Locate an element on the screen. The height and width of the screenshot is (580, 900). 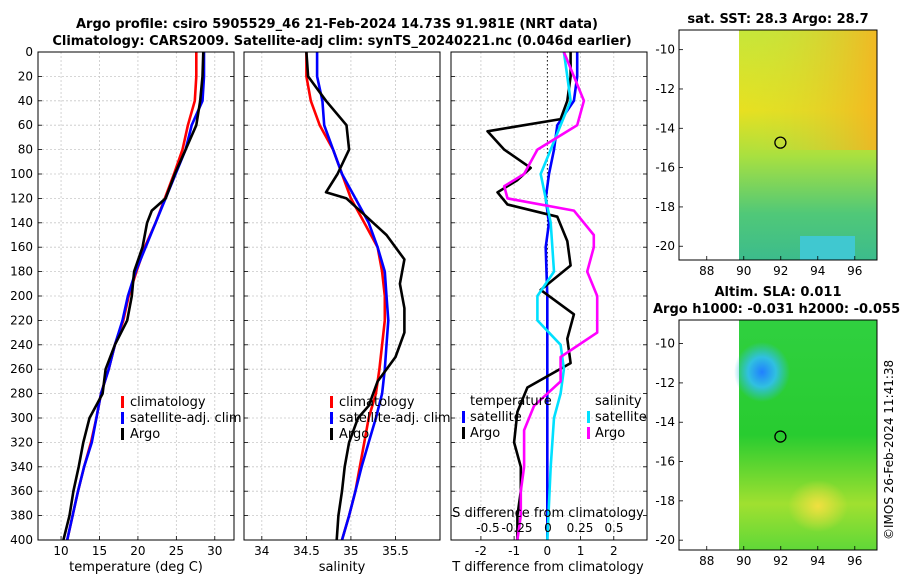
depth-tick-label: 140 is located at coordinates (21, 223).